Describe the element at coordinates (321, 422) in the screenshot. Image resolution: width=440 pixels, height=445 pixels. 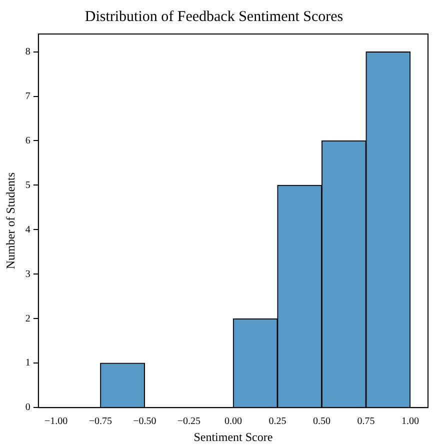
I see `x-tick-label: 0.50` at that location.